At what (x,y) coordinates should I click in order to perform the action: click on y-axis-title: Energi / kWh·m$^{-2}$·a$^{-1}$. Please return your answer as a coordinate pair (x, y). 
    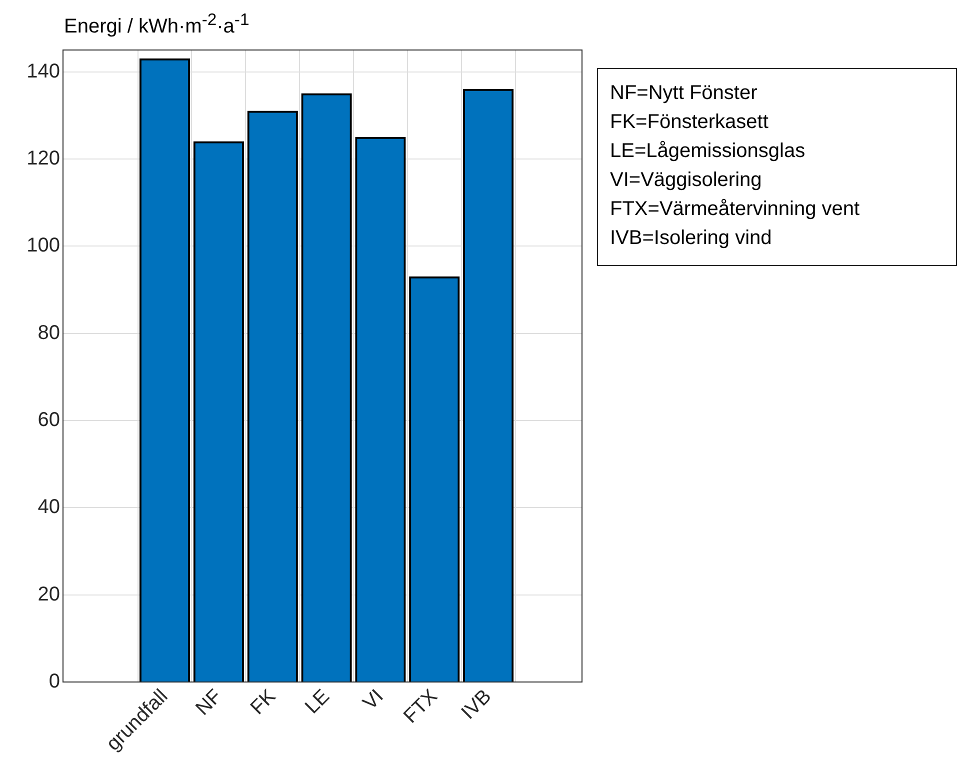
    Looking at the image, I should click on (157, 24).